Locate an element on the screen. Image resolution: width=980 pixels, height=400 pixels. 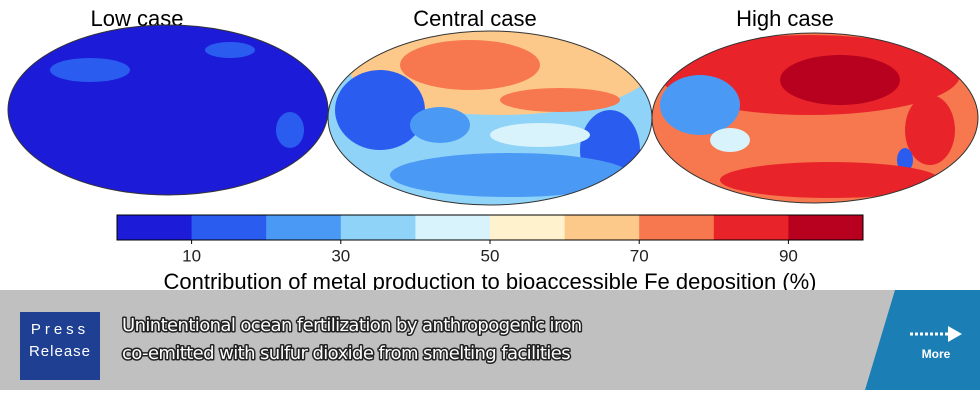
badge-text: Release is located at coordinates (60, 351).